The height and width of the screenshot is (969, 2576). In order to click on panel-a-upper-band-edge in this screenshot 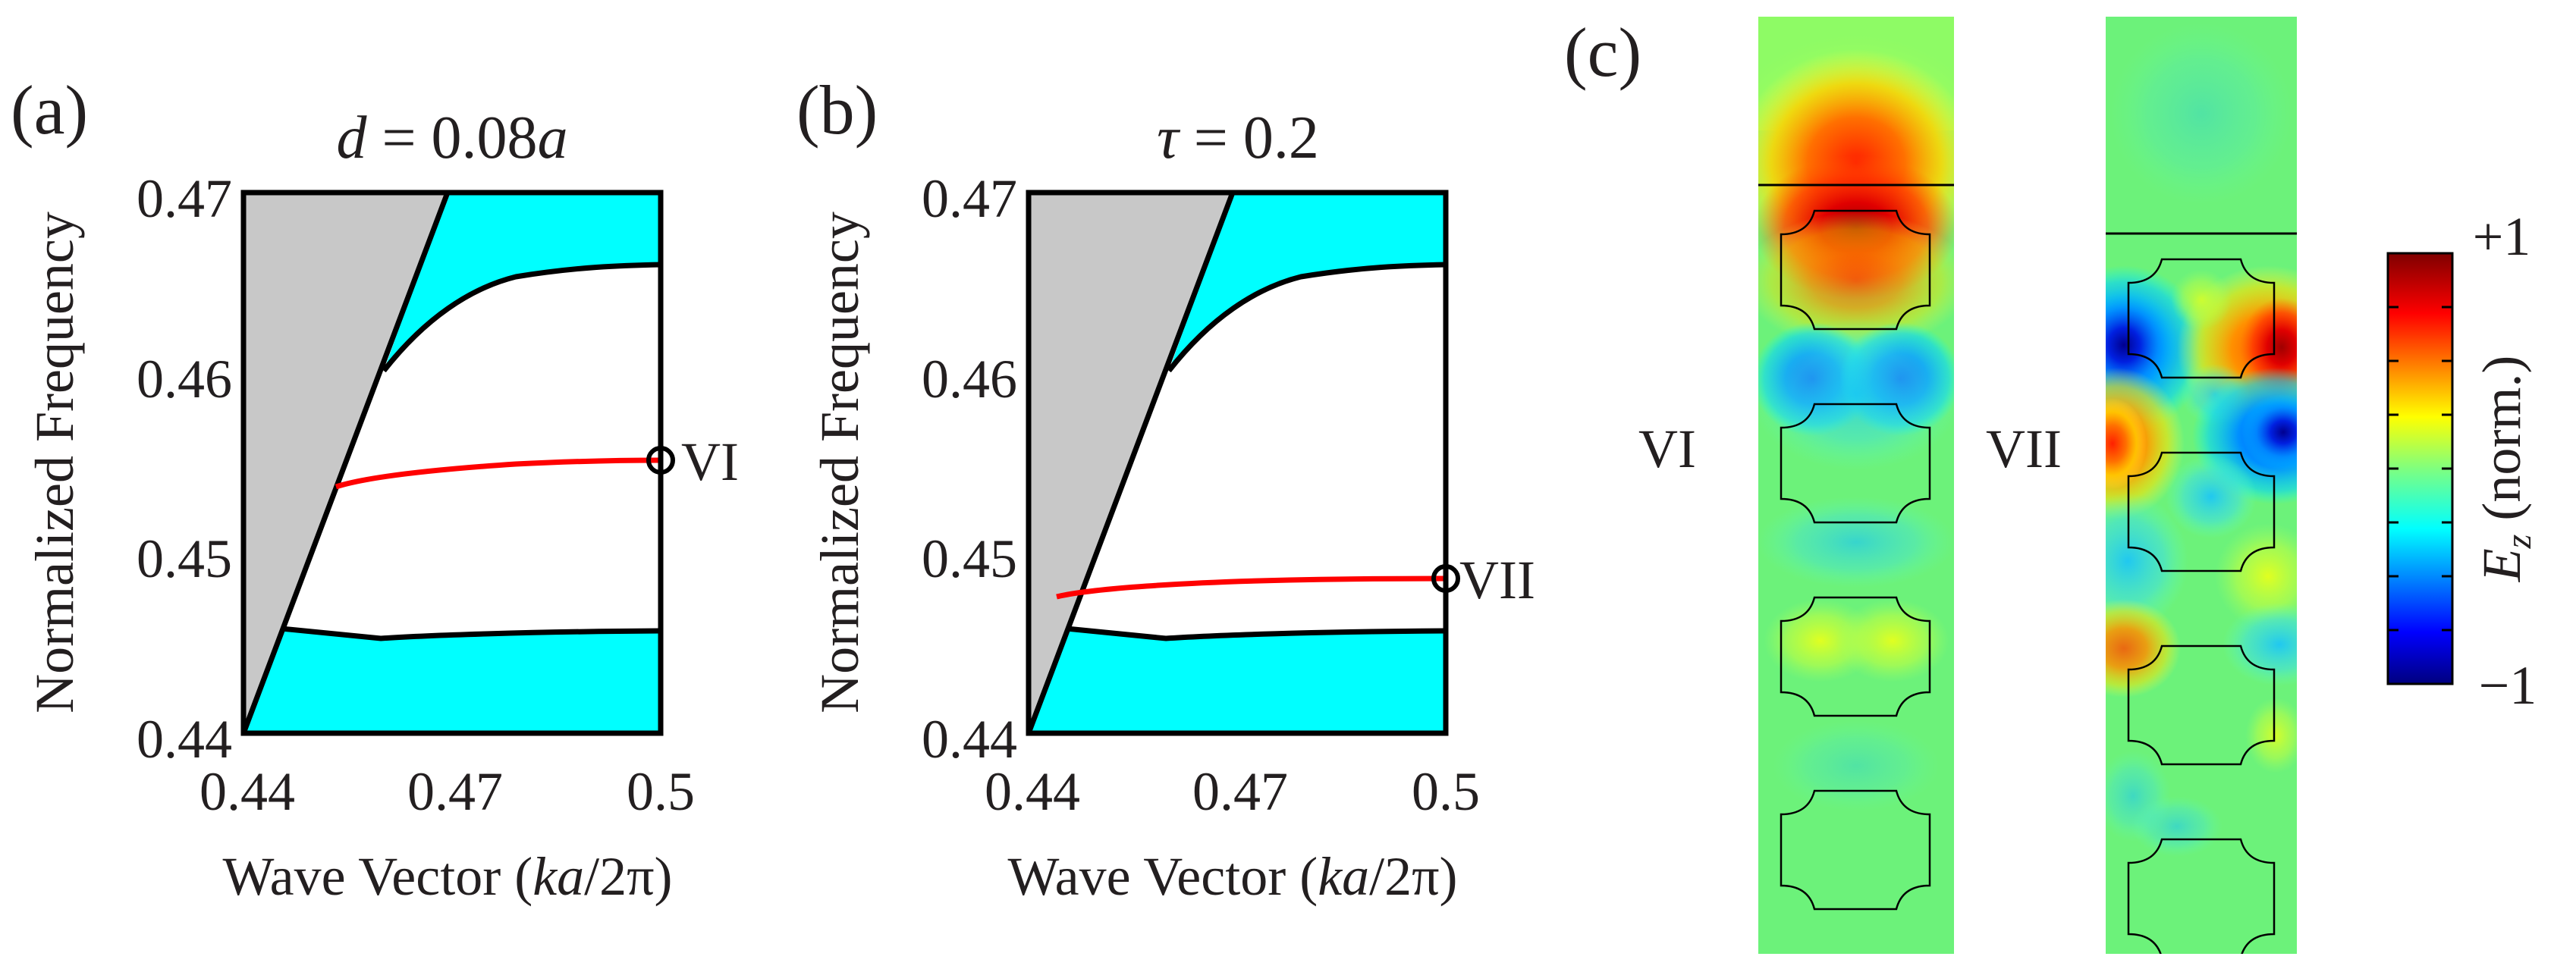, I will do `click(521, 317)`.